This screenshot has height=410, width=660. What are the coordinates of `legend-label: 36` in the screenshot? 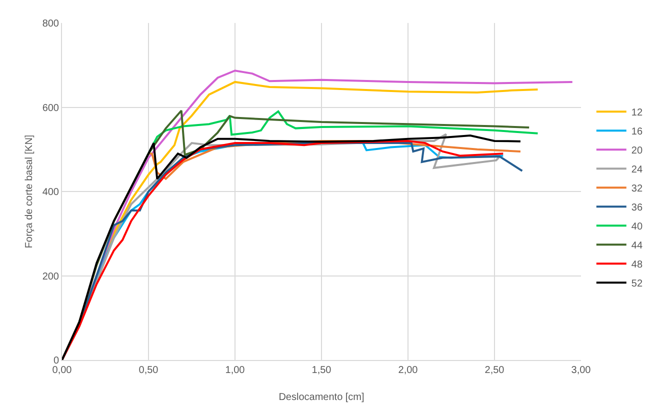 It's located at (637, 208).